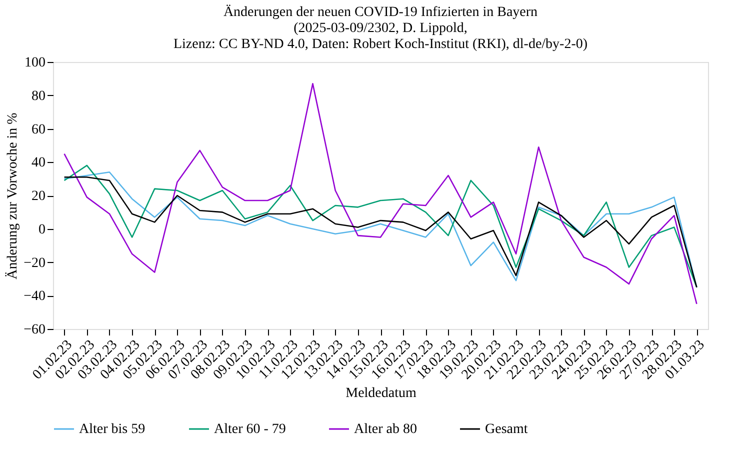 This screenshot has height=450, width=750. What do you see at coordinates (35, 63) in the screenshot?
I see `y-tick-label: 100` at bounding box center [35, 63].